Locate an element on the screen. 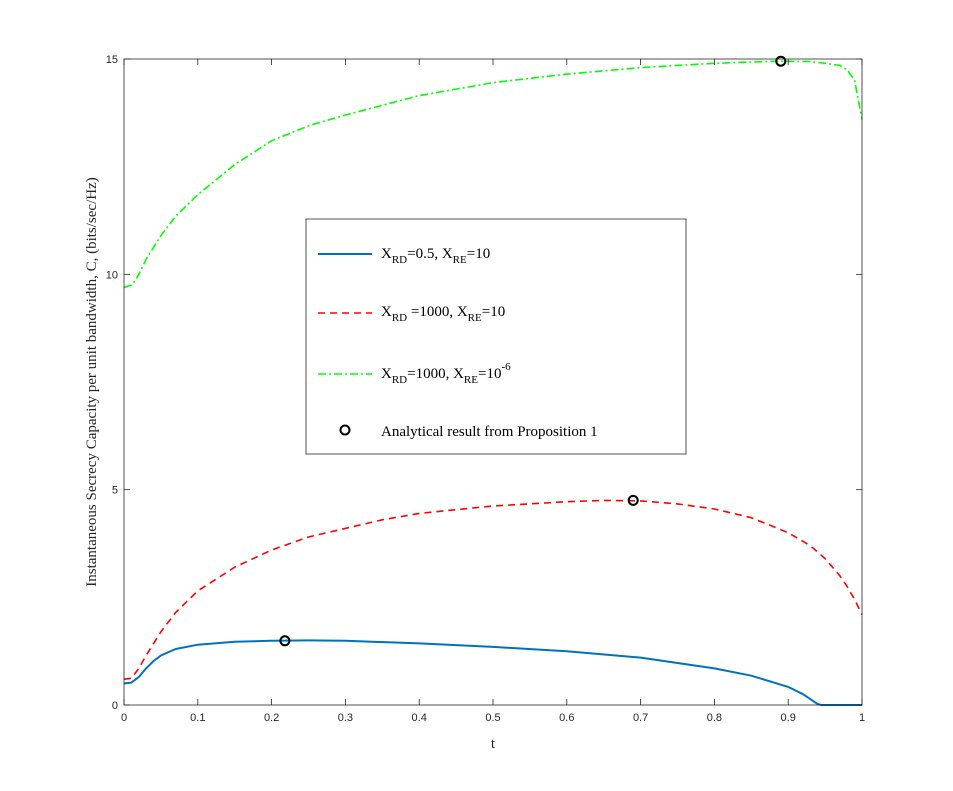 Image resolution: width=953 pixels, height=791 pixels. x-tick-label: 0.9 is located at coordinates (788, 718).